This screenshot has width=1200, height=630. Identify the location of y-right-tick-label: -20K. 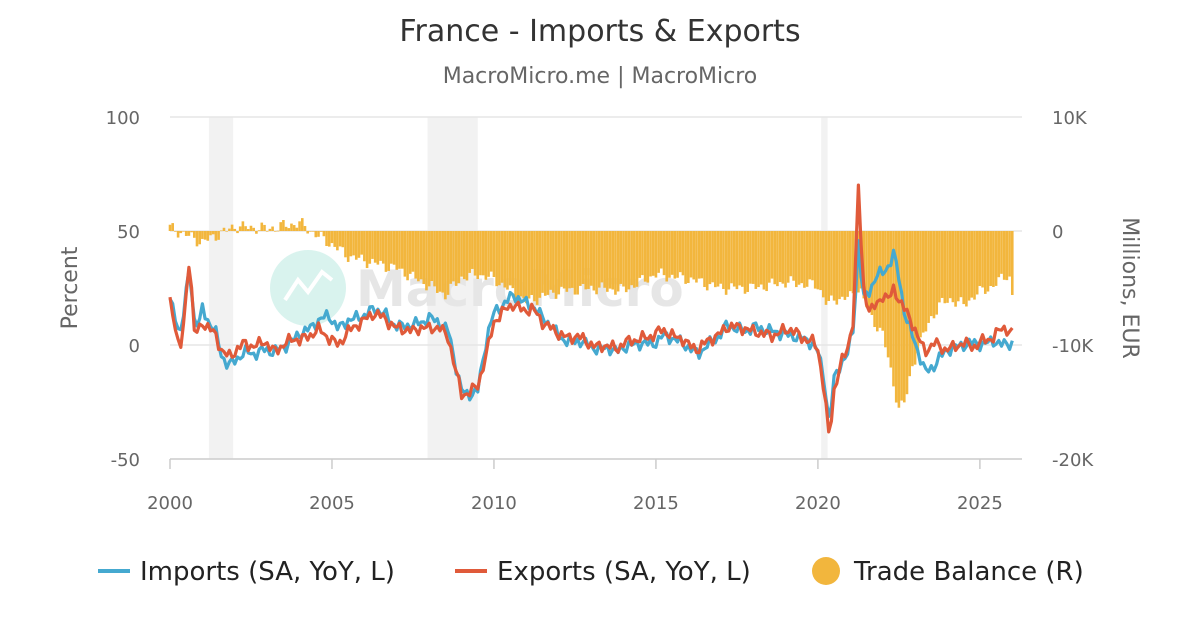
(1073, 460).